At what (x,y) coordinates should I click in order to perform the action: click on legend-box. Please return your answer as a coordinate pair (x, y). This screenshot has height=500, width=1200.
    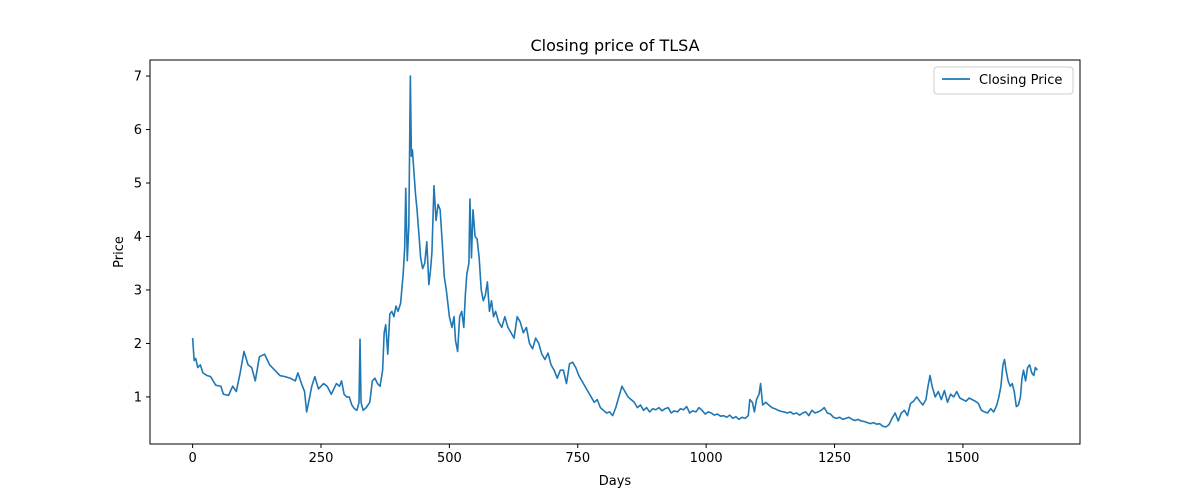
    Looking at the image, I should click on (1003, 80).